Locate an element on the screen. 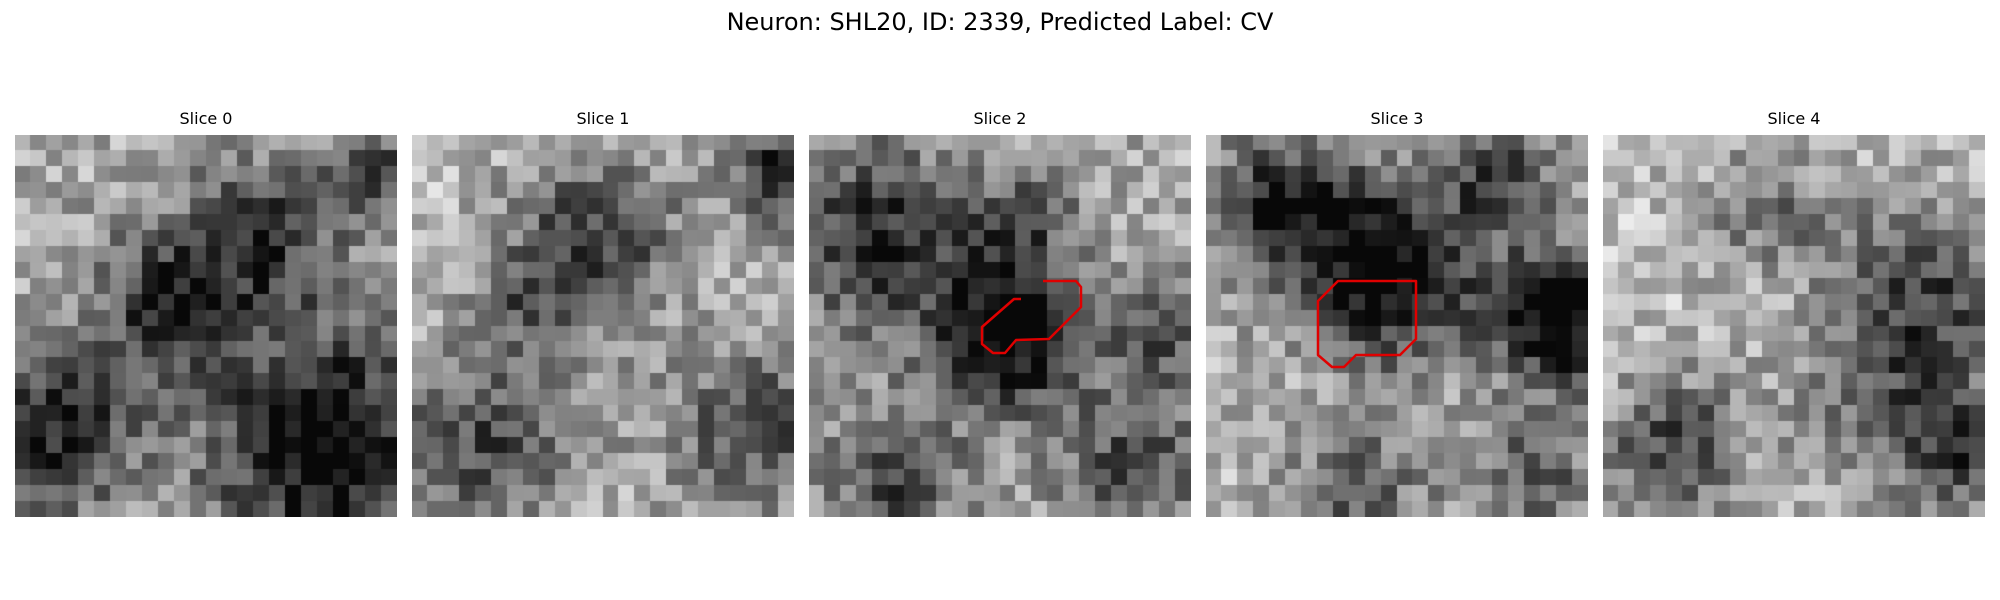 The height and width of the screenshot is (600, 2000). slice-panel-2: Slice 2 is located at coordinates (1000, 312).